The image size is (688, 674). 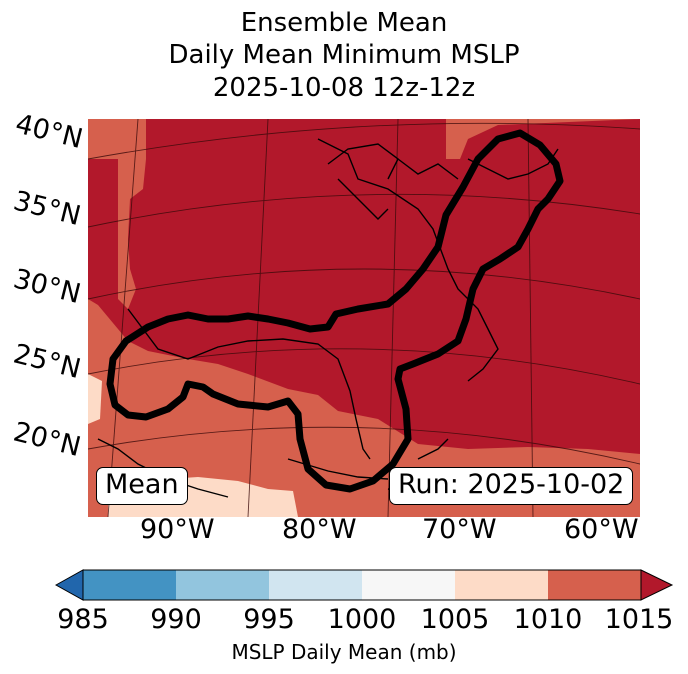 What do you see at coordinates (344, 652) in the screenshot?
I see `colorbar-label: MSLP Daily Mean (mb)` at bounding box center [344, 652].